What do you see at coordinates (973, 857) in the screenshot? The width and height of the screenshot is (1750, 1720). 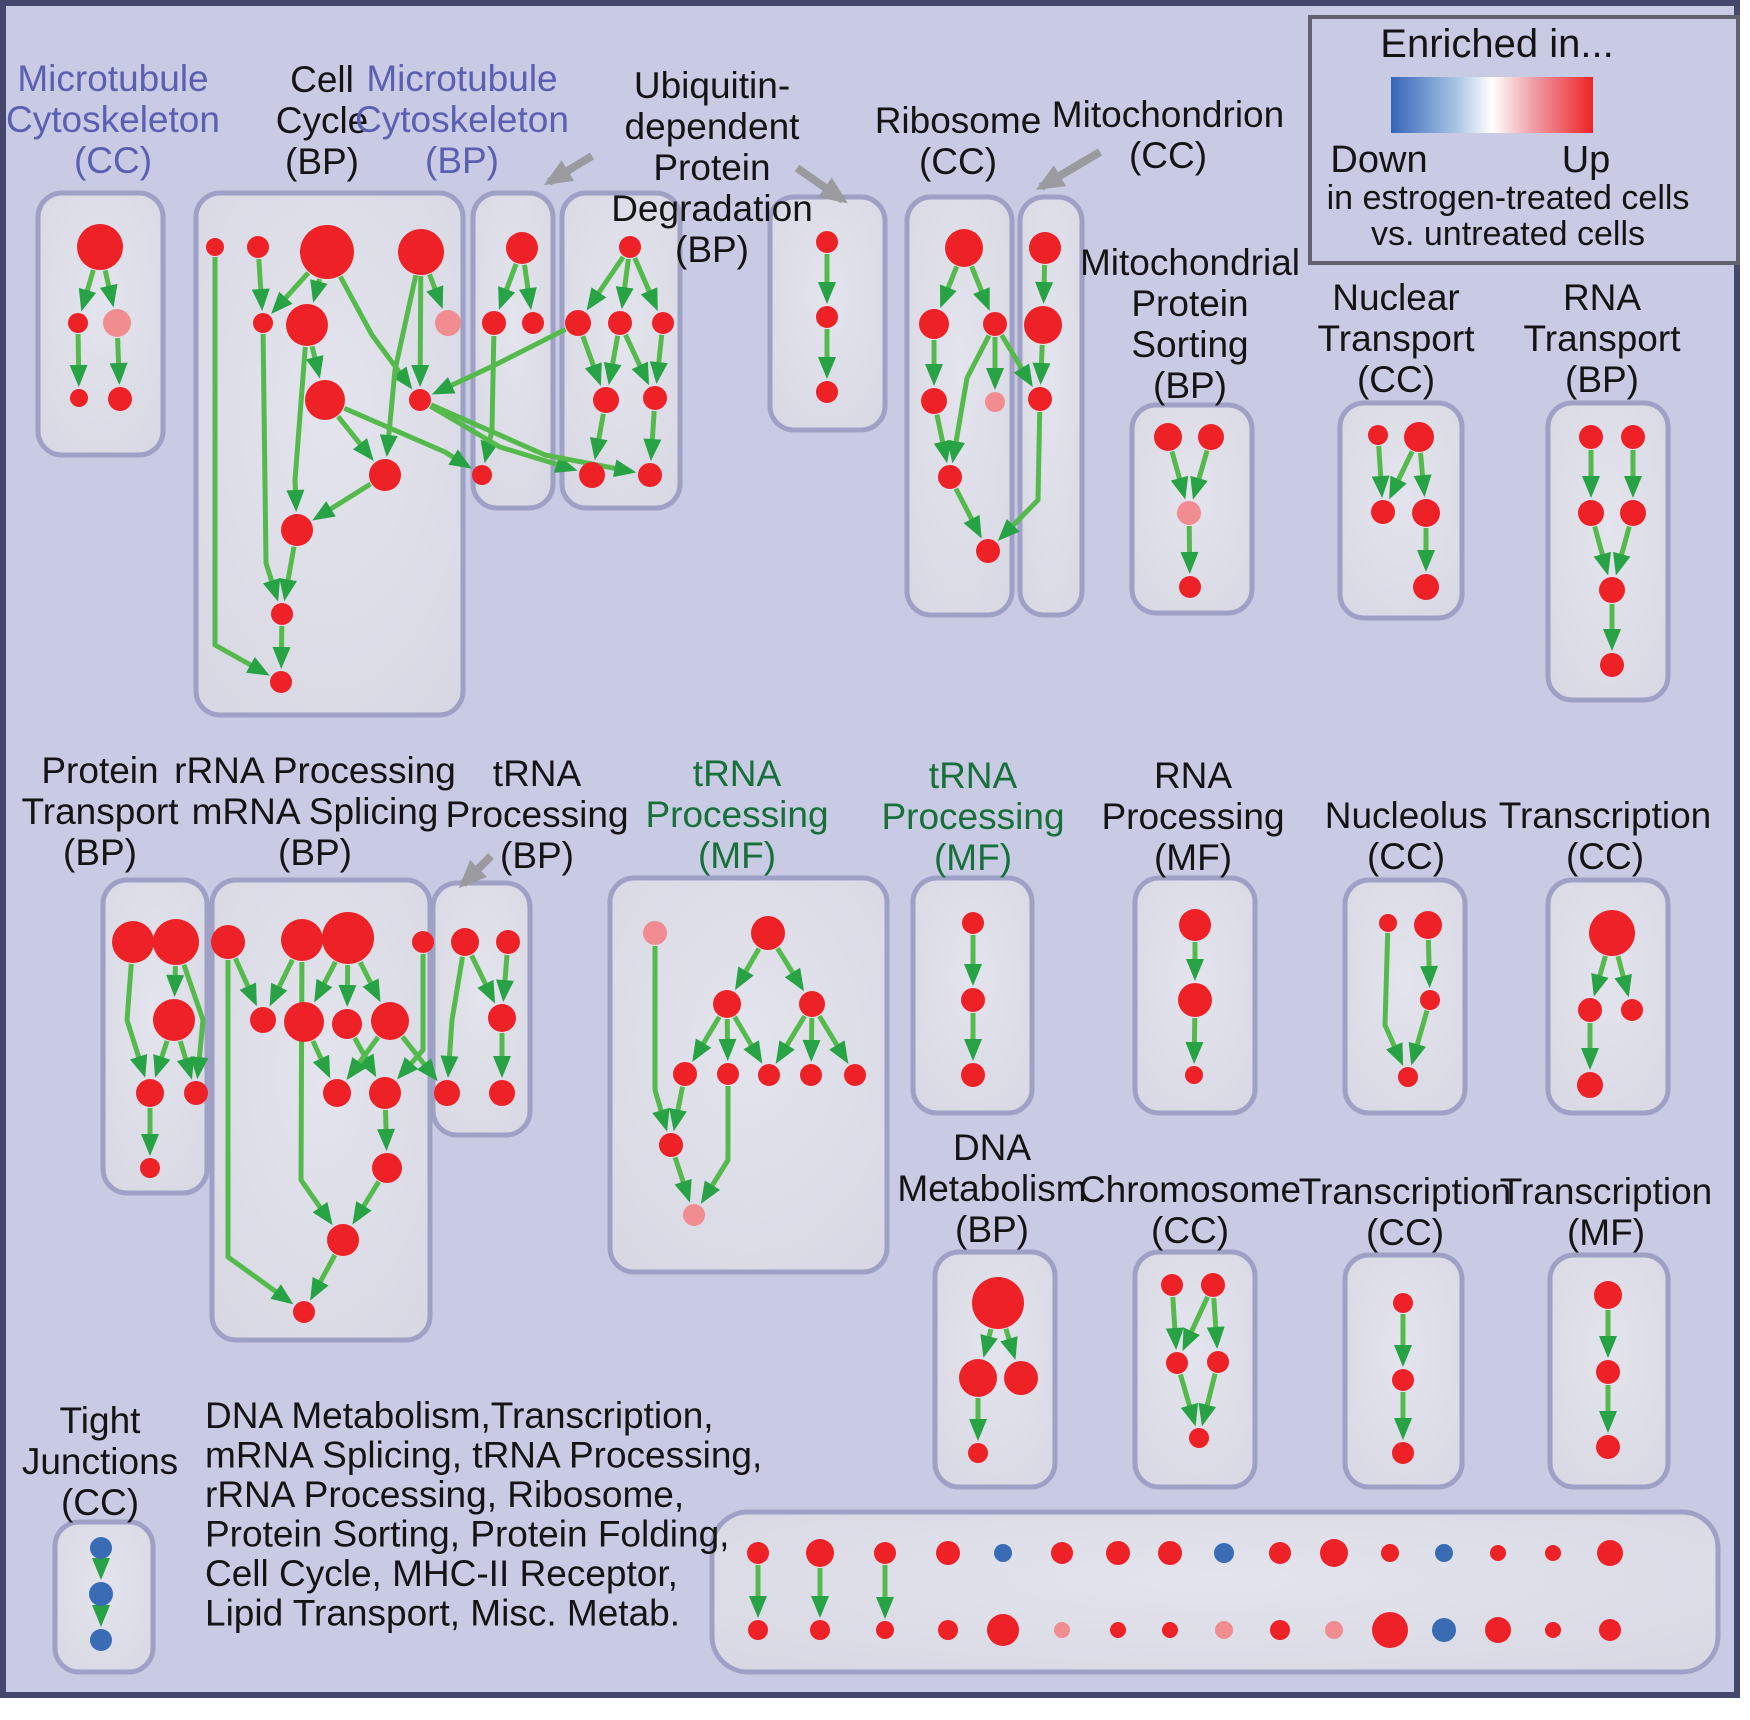 I see `cluster-label-trna-mf-b: (MF)` at bounding box center [973, 857].